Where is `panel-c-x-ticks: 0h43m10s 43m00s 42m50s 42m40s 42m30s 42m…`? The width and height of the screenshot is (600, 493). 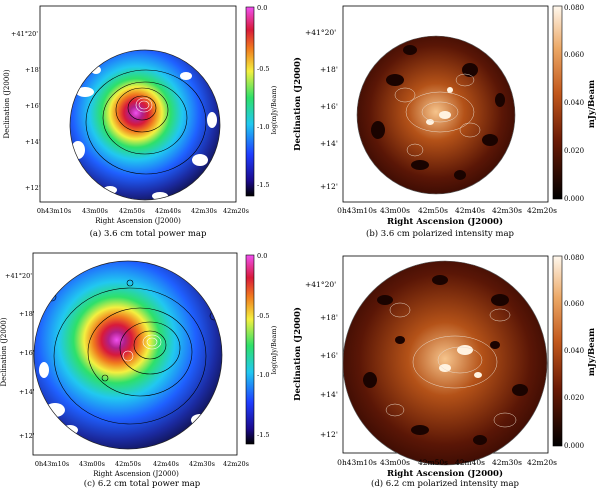 panel-c-x-ticks: 0h43m10s 43m00s 42m50s 42m40s 42m30s 42m… is located at coordinates (142, 464).